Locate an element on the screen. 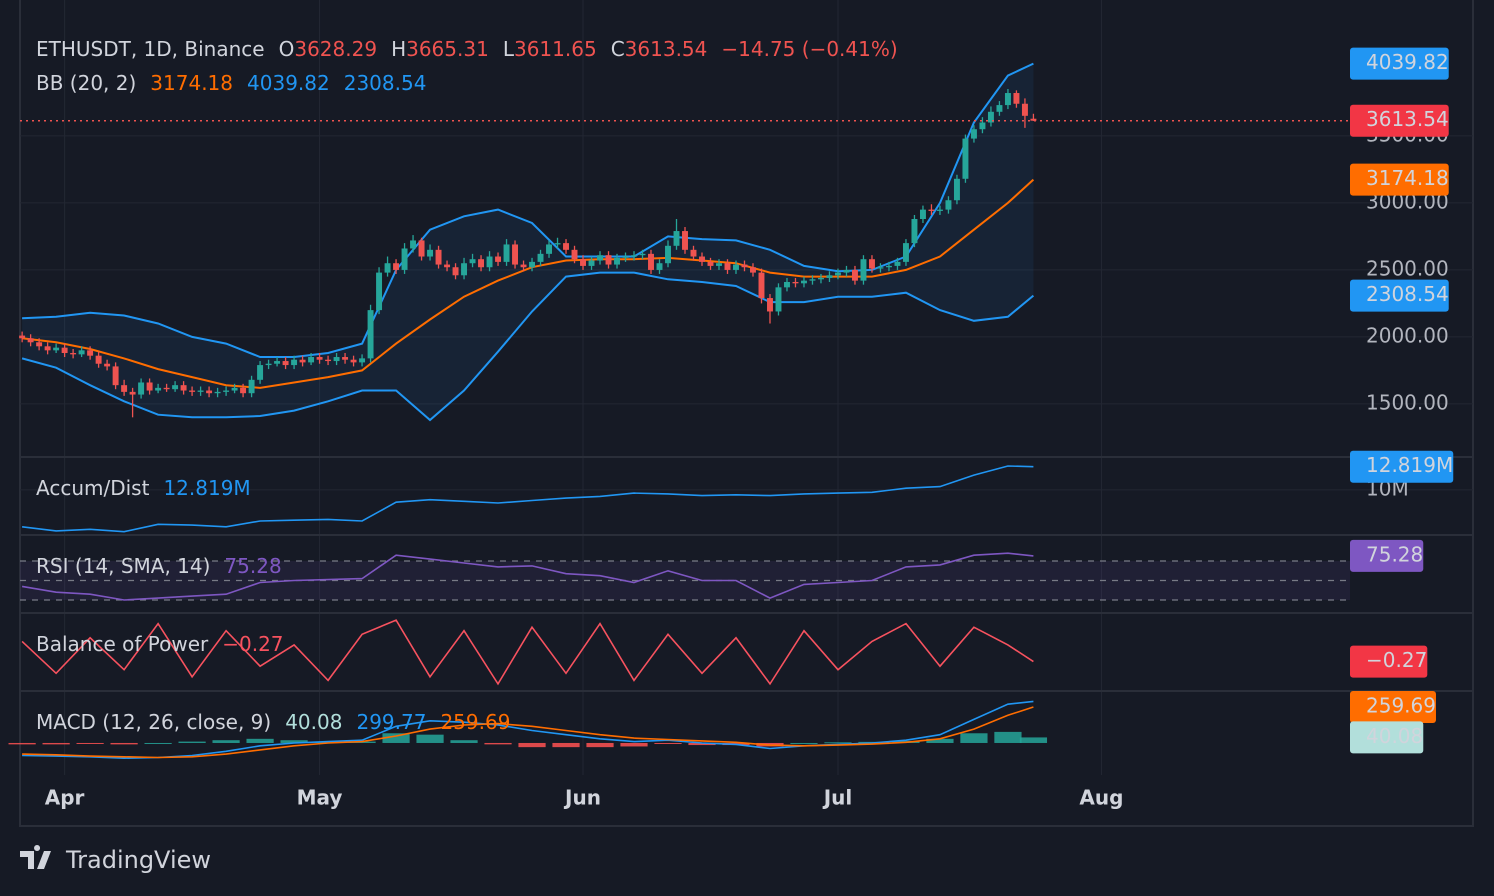  legend-item: O is located at coordinates (287, 49).